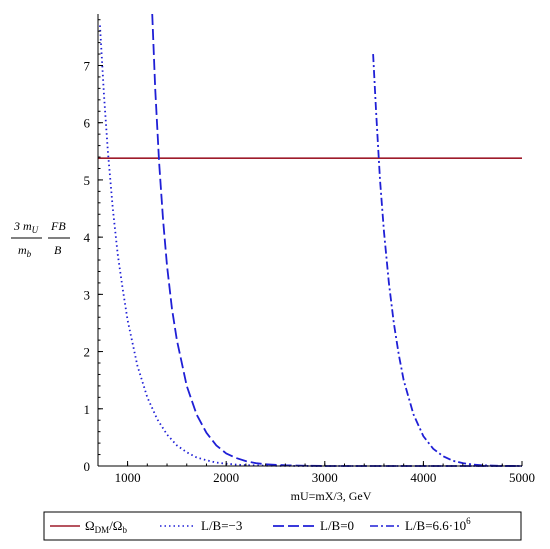  Describe the element at coordinates (87, 237) in the screenshot. I see `y-tick-label-4: 4` at that location.